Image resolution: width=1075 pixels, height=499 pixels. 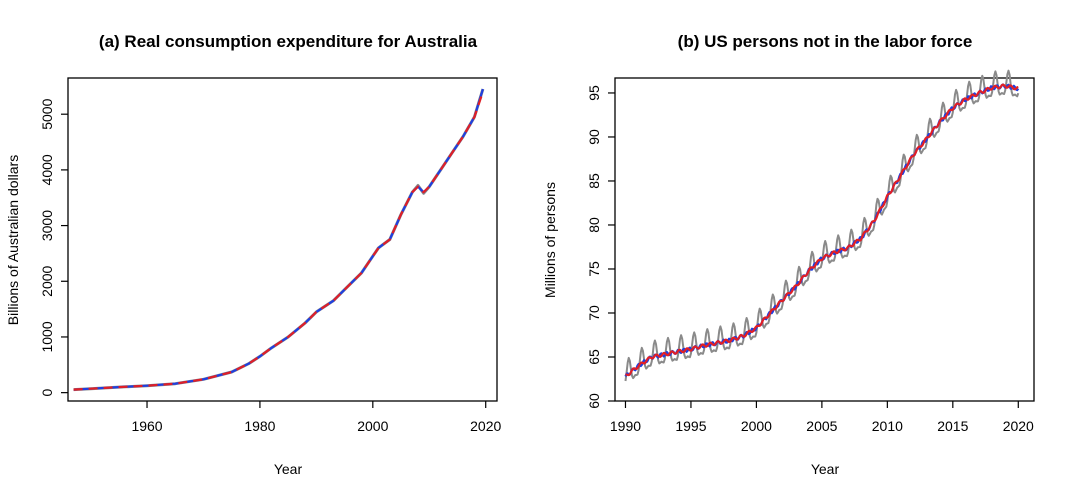 What do you see at coordinates (594, 137) in the screenshot?
I see `panel-b-ytick-label: 90` at bounding box center [594, 137].